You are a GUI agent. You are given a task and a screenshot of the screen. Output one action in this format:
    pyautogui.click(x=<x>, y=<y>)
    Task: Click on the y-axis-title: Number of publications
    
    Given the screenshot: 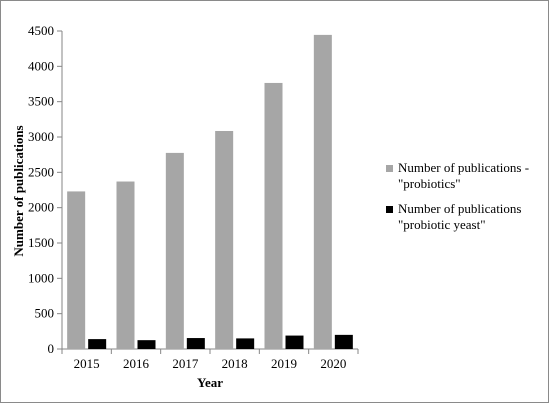 What is the action you would take?
    pyautogui.click(x=18, y=190)
    